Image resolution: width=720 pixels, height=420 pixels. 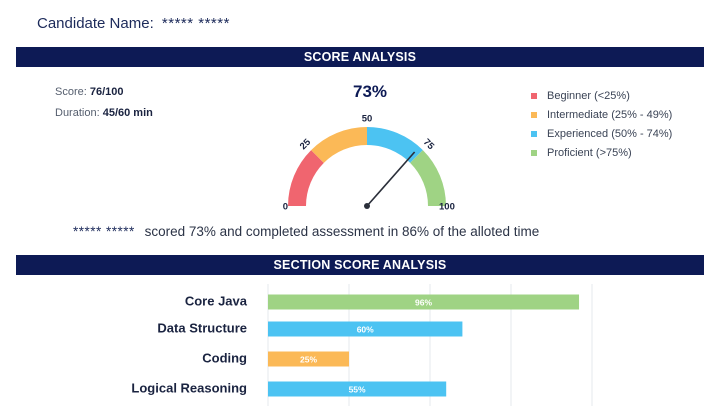 I want to click on legend-item-proficient: Proficient (>75%), so click(x=601, y=152).